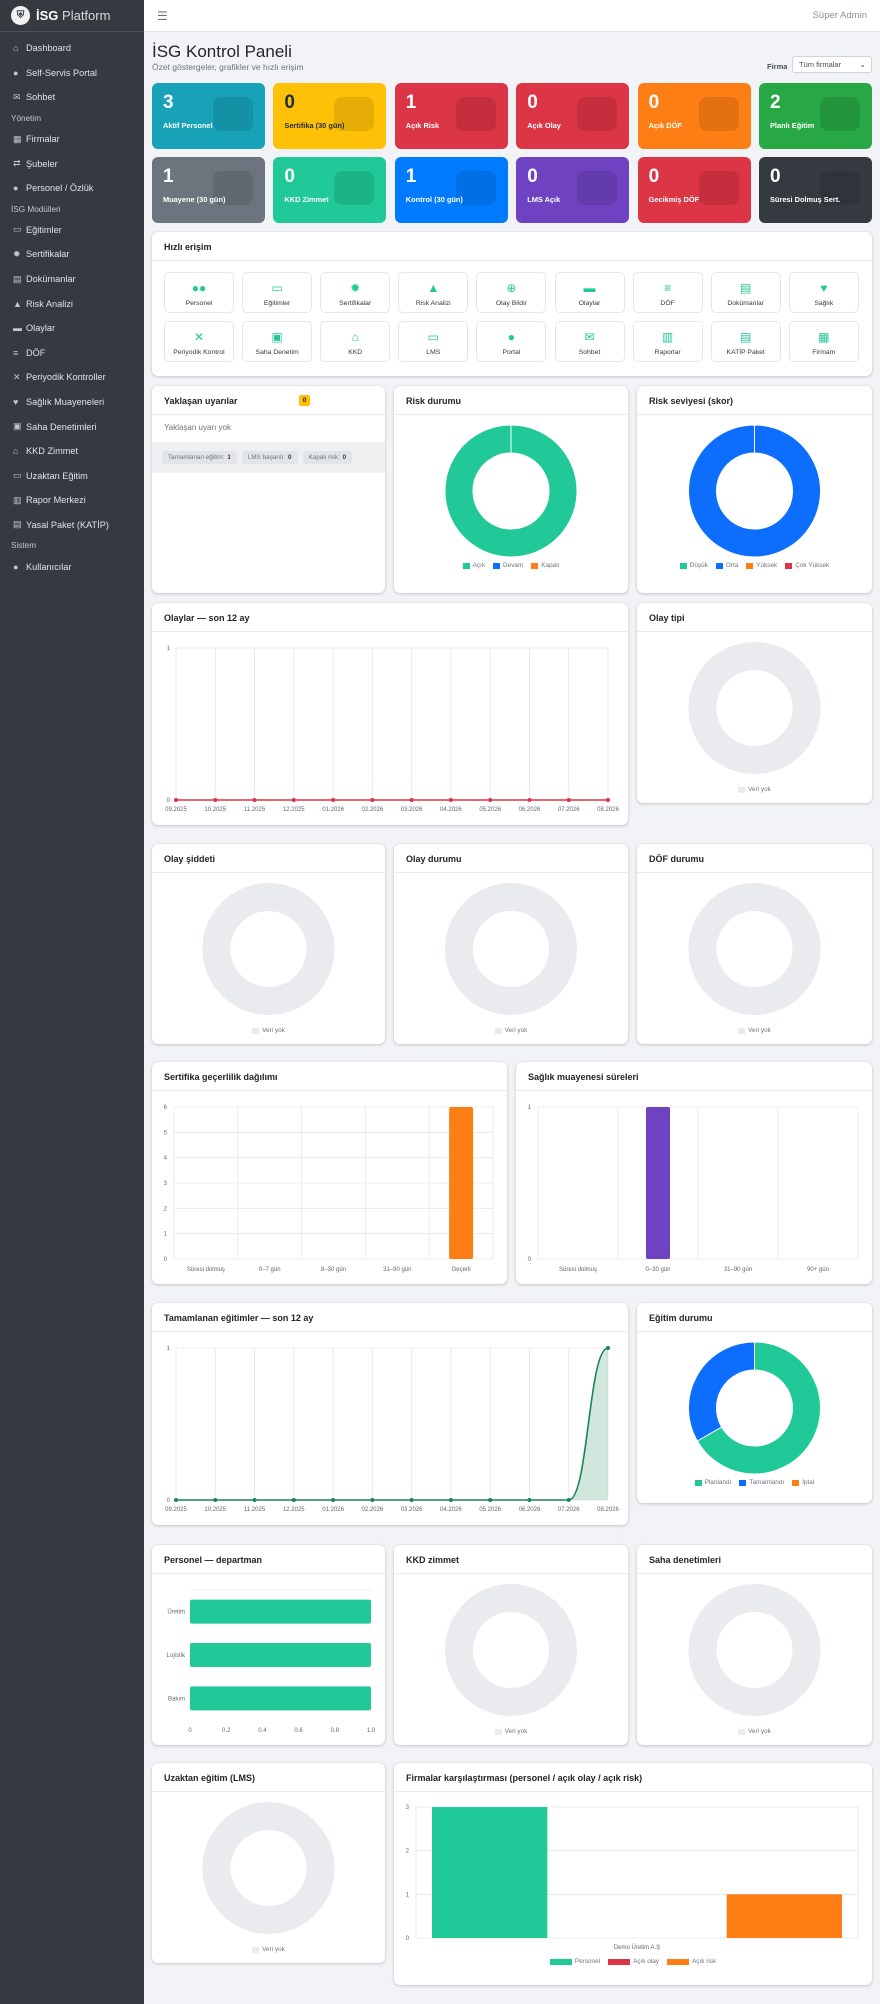 Image resolution: width=880 pixels, height=2004 pixels. What do you see at coordinates (17, 278) in the screenshot?
I see `dokumanlar-icon: ▤` at bounding box center [17, 278].